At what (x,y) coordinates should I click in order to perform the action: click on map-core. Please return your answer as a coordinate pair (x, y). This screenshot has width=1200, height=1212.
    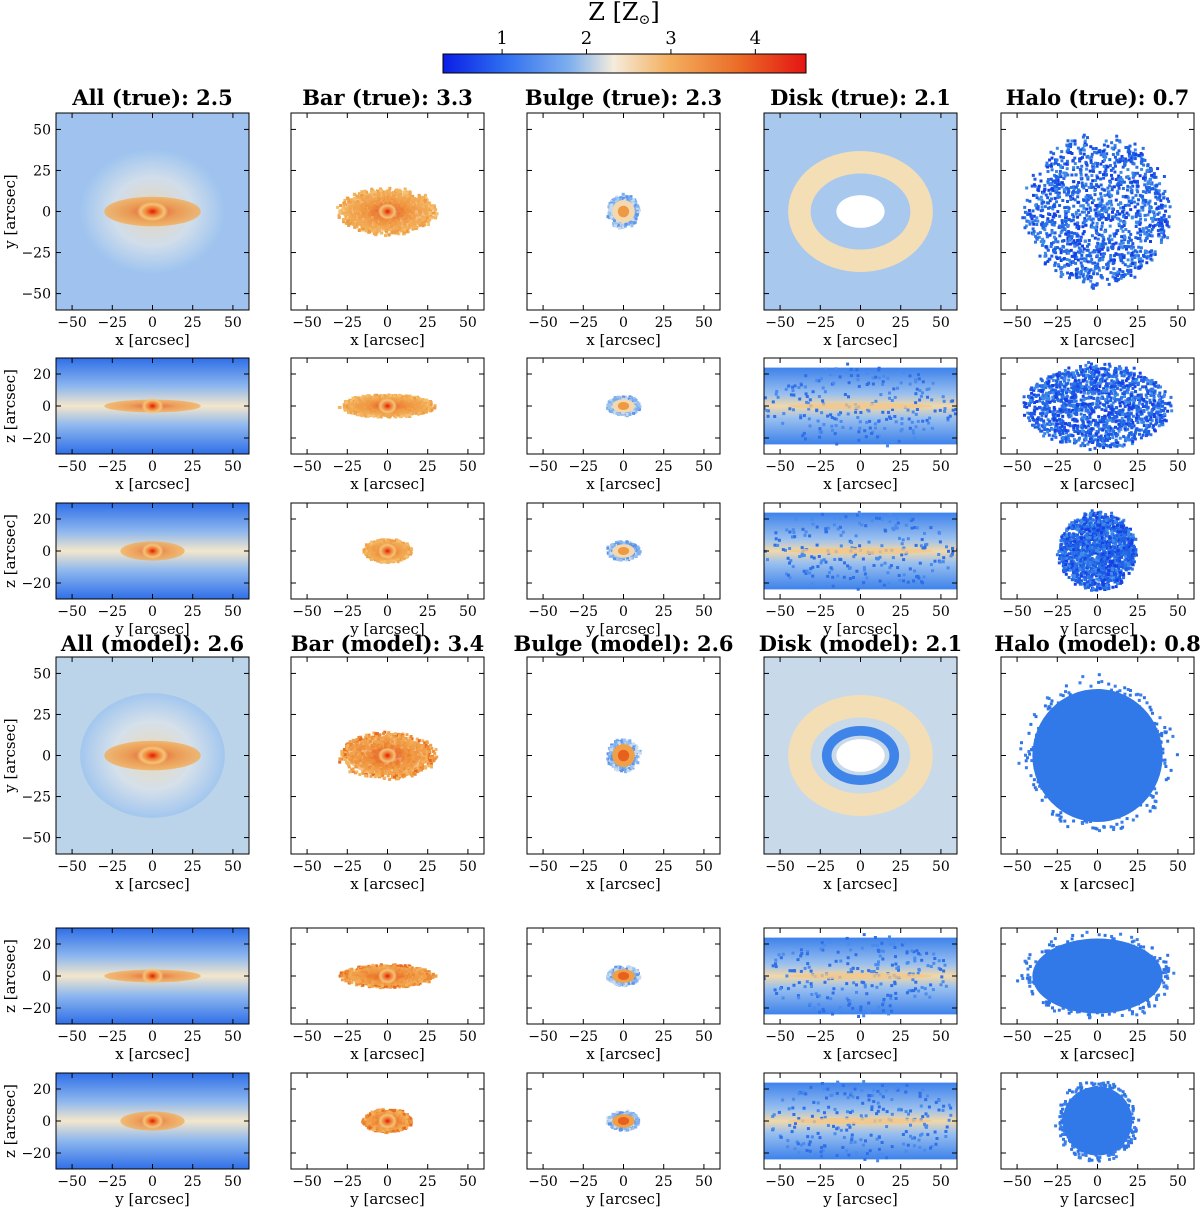
    Looking at the image, I should click on (387, 211).